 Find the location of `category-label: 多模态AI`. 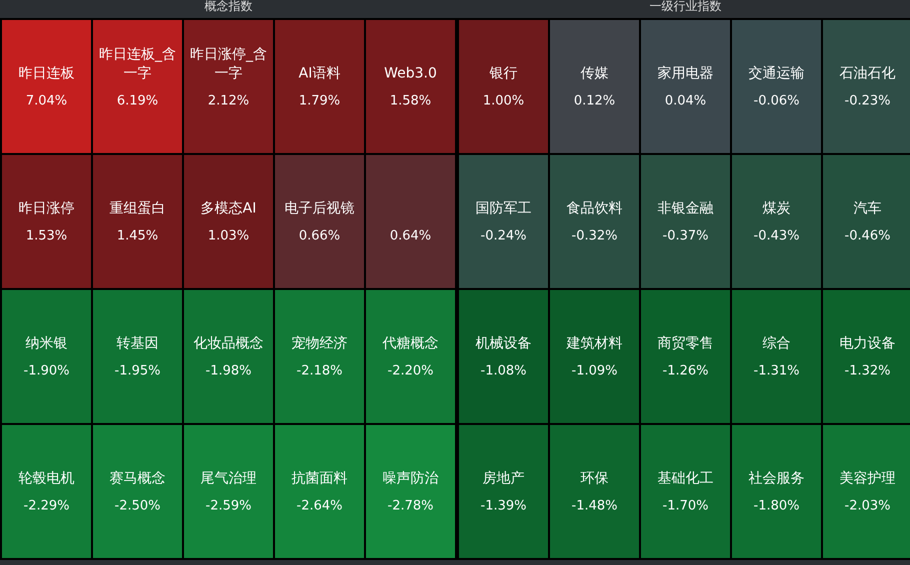

category-label: 多模态AI is located at coordinates (228, 208).